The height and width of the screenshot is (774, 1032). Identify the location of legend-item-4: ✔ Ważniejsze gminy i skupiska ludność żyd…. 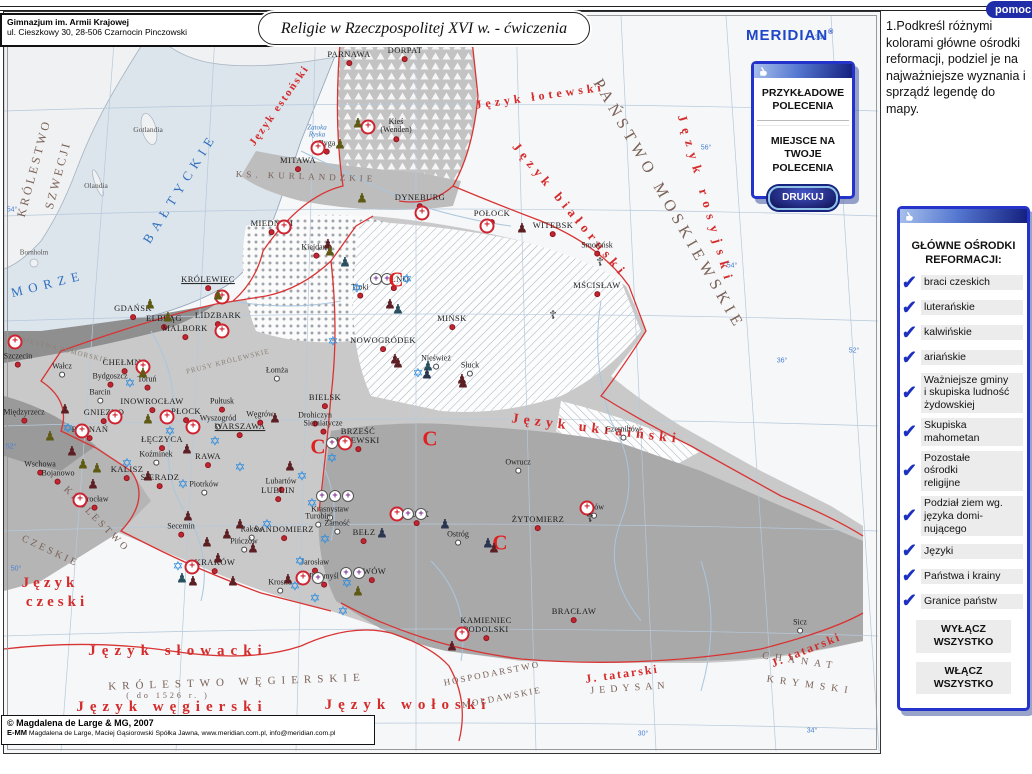
(962, 392).